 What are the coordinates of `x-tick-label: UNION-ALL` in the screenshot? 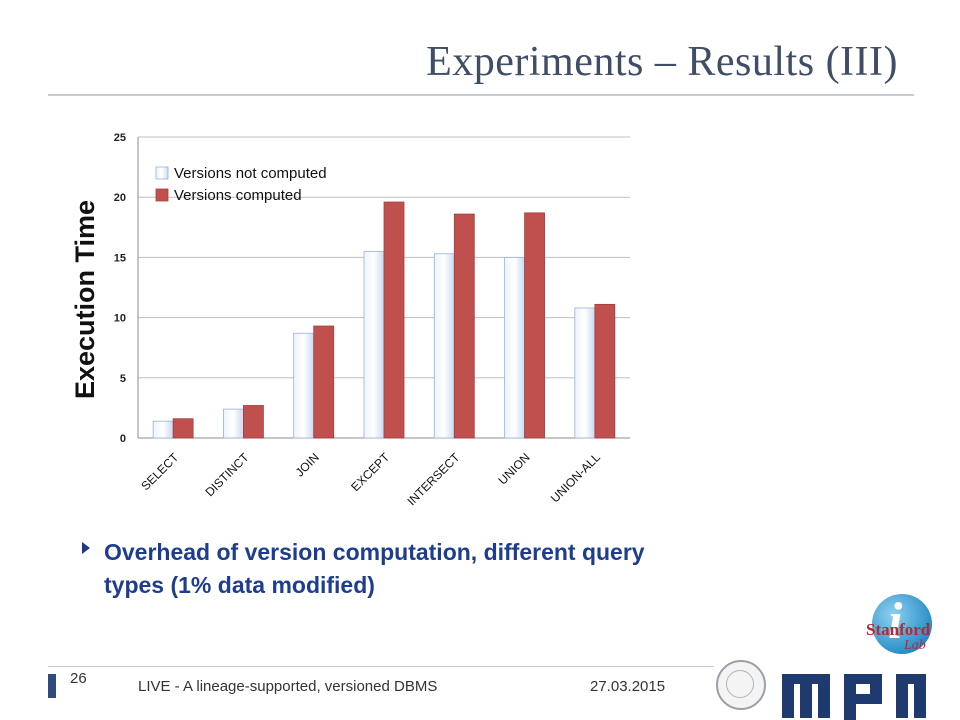 It's located at (575, 477).